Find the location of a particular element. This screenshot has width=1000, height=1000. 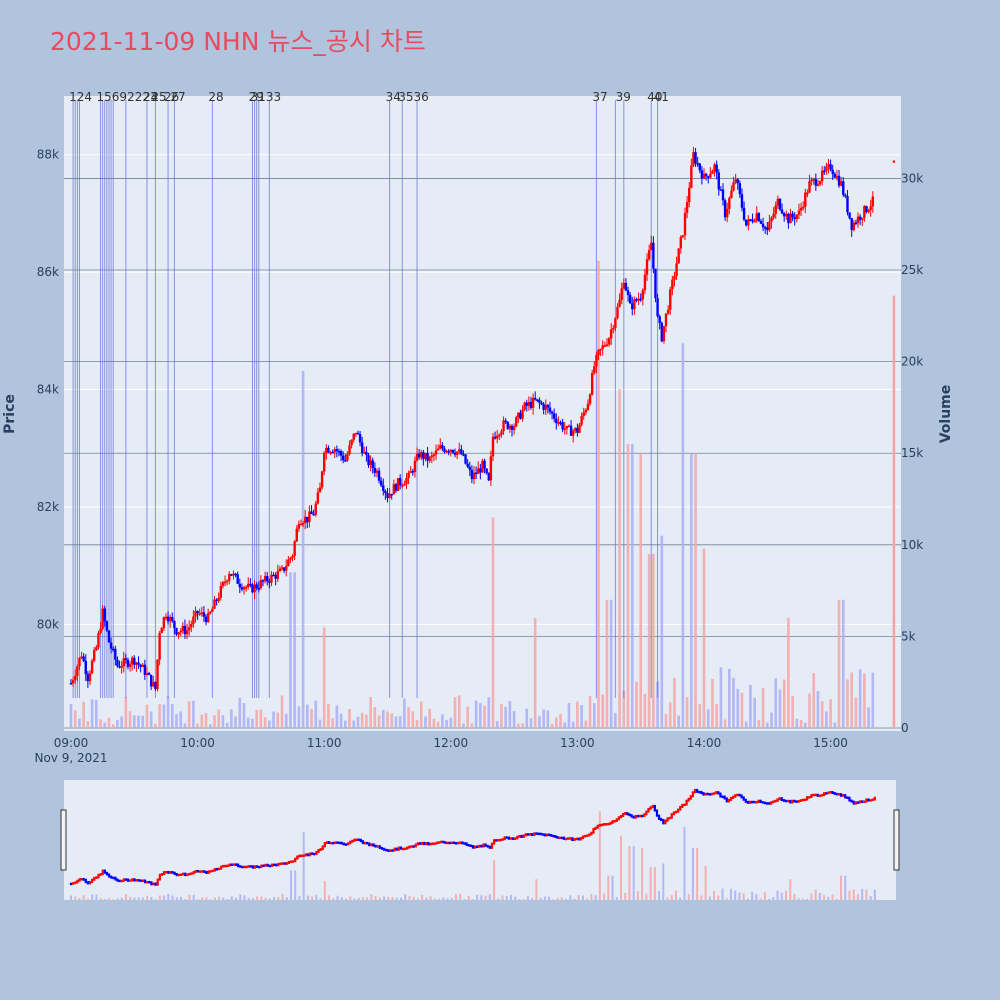

volume-tick-label: 5k is located at coordinates (908, 636).